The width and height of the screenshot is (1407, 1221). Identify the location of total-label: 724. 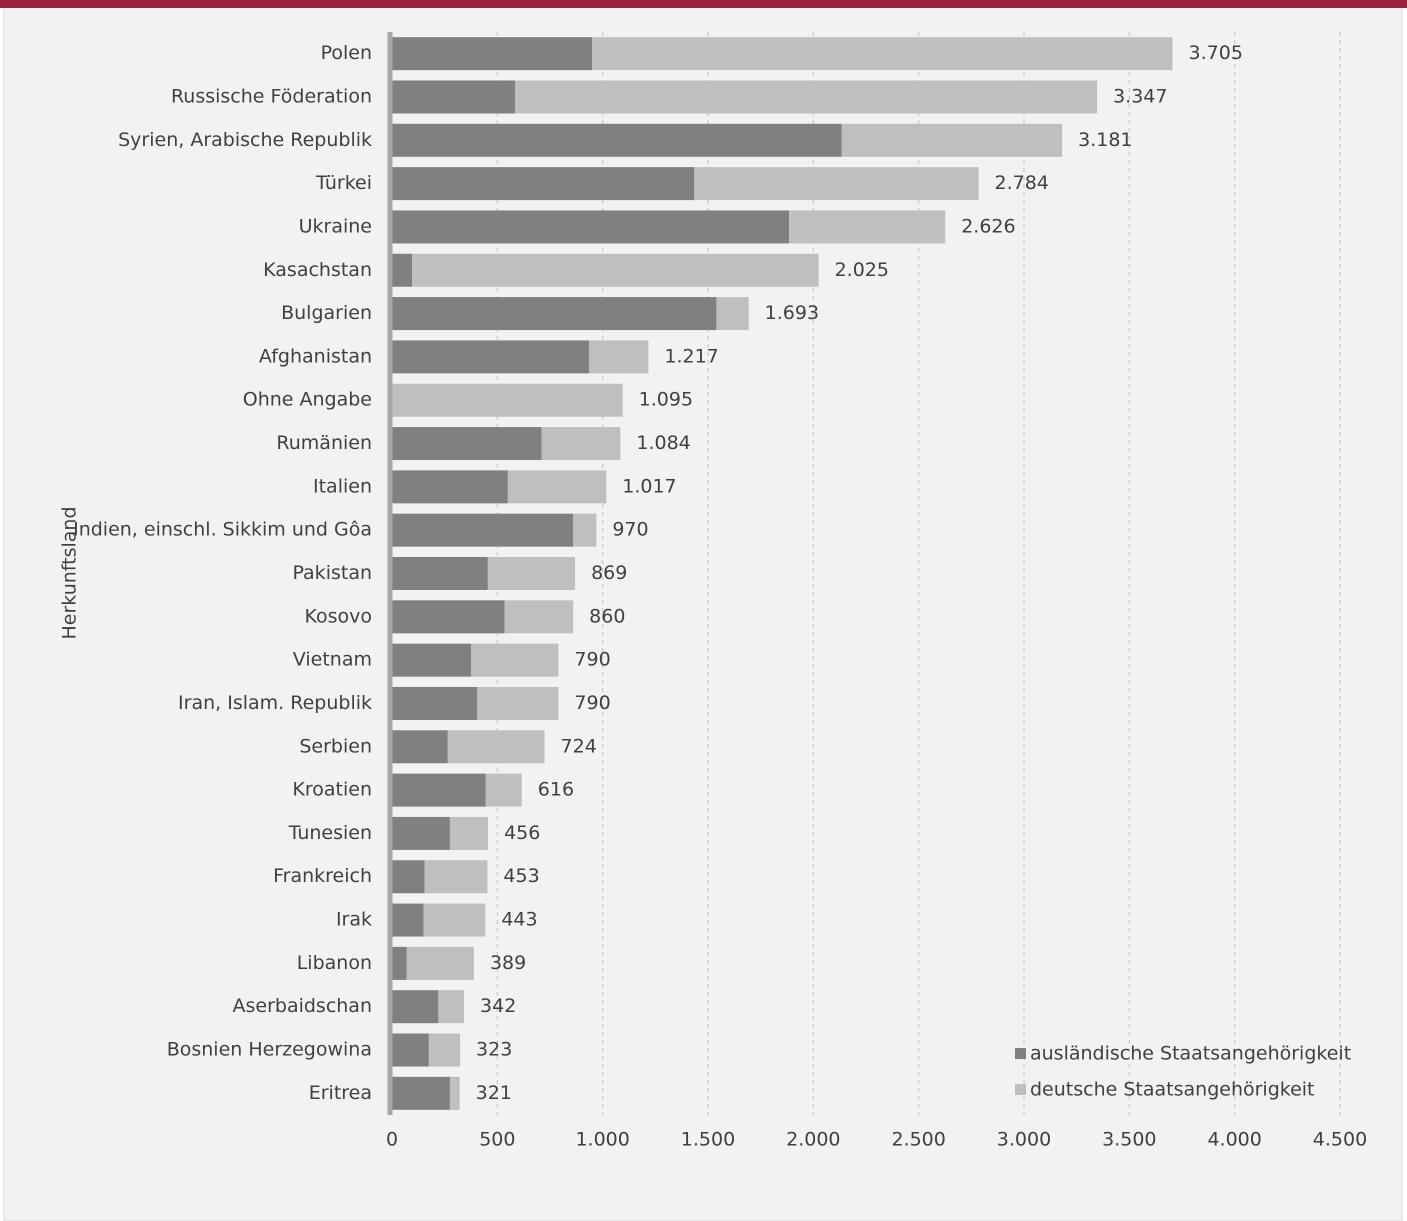
(579, 746).